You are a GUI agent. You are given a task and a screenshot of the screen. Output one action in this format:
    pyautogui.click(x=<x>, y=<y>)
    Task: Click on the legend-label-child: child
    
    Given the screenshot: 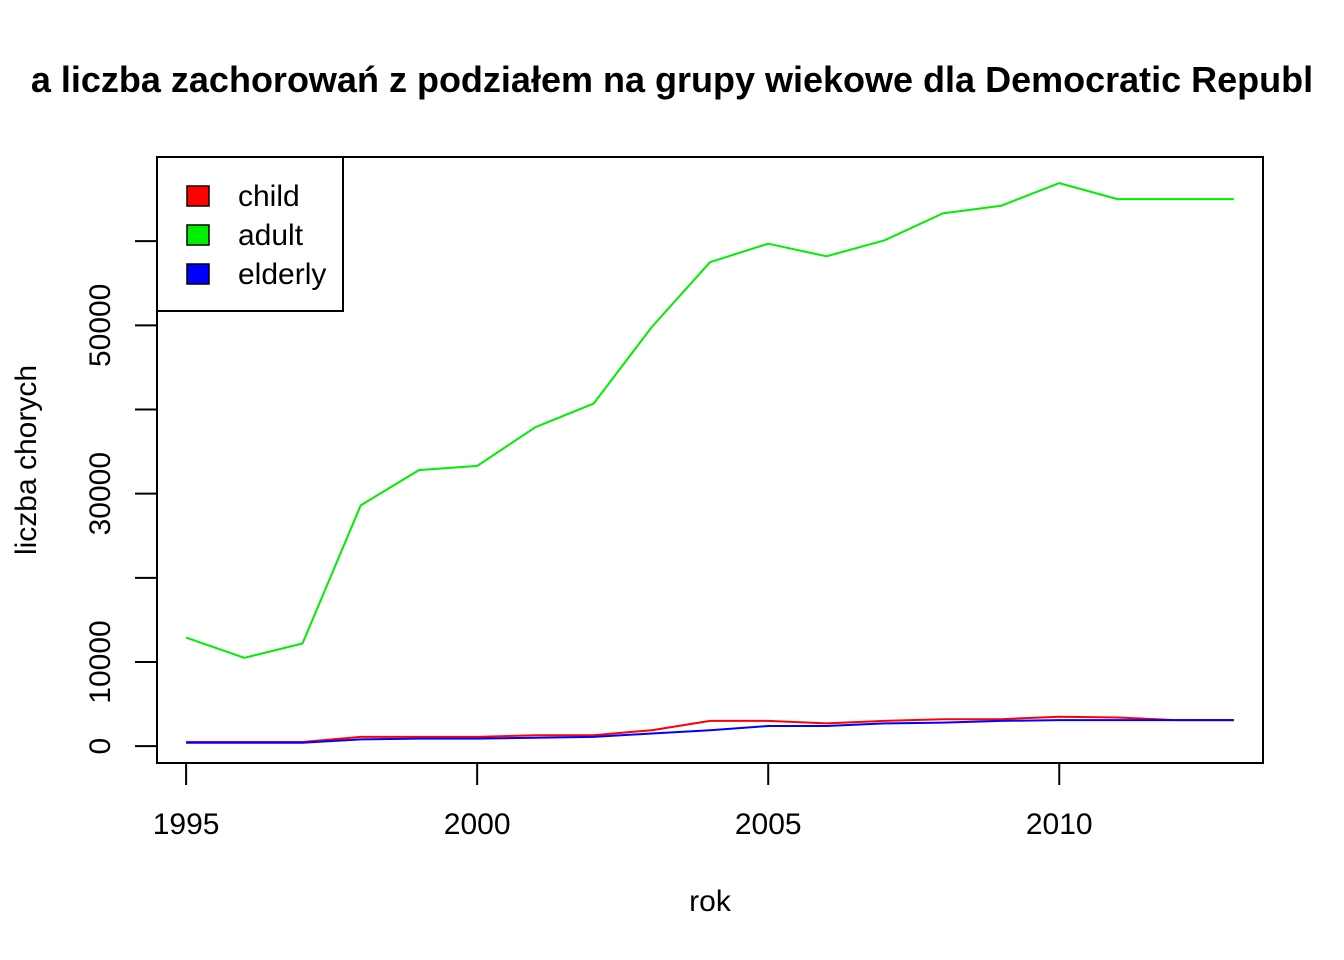 What is the action you would take?
    pyautogui.click(x=269, y=196)
    